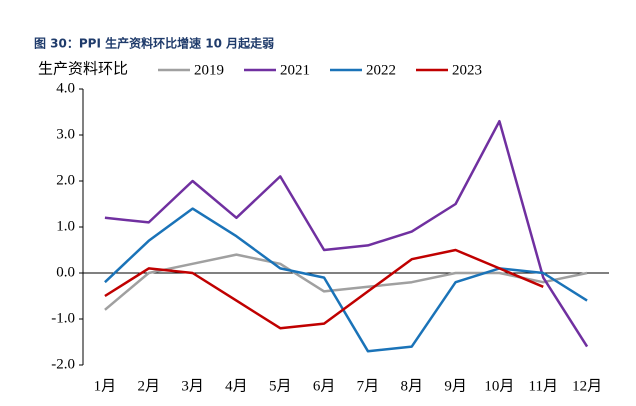  I want to click on x-tick-label: 7月, so click(368, 386).